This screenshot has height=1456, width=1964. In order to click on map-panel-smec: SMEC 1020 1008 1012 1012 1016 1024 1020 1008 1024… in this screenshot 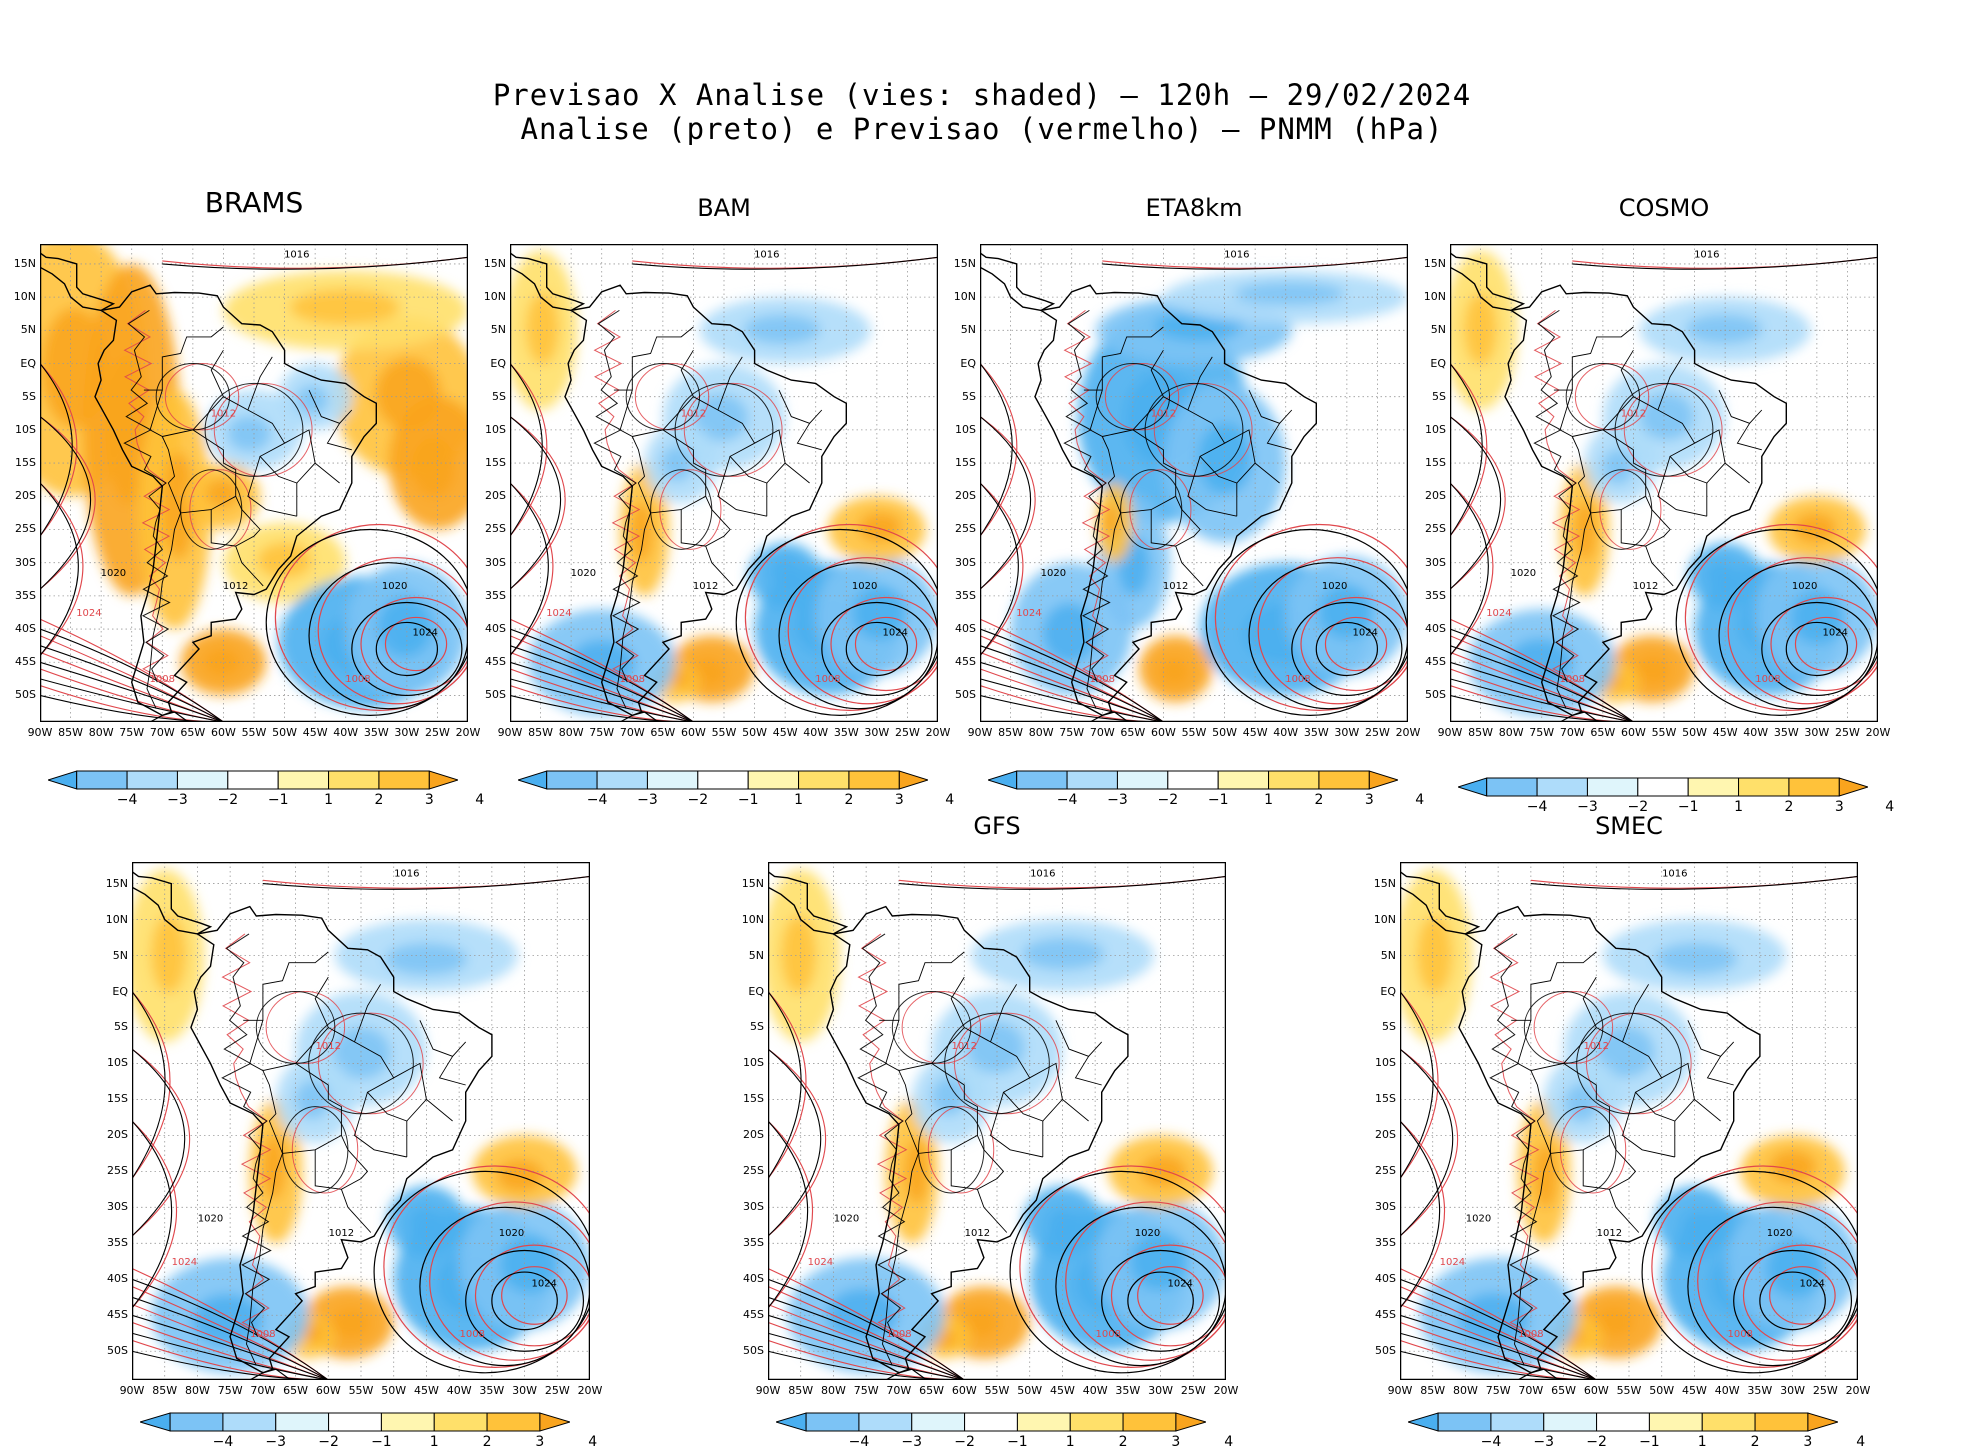, I will do `click(1622, 1104)`.